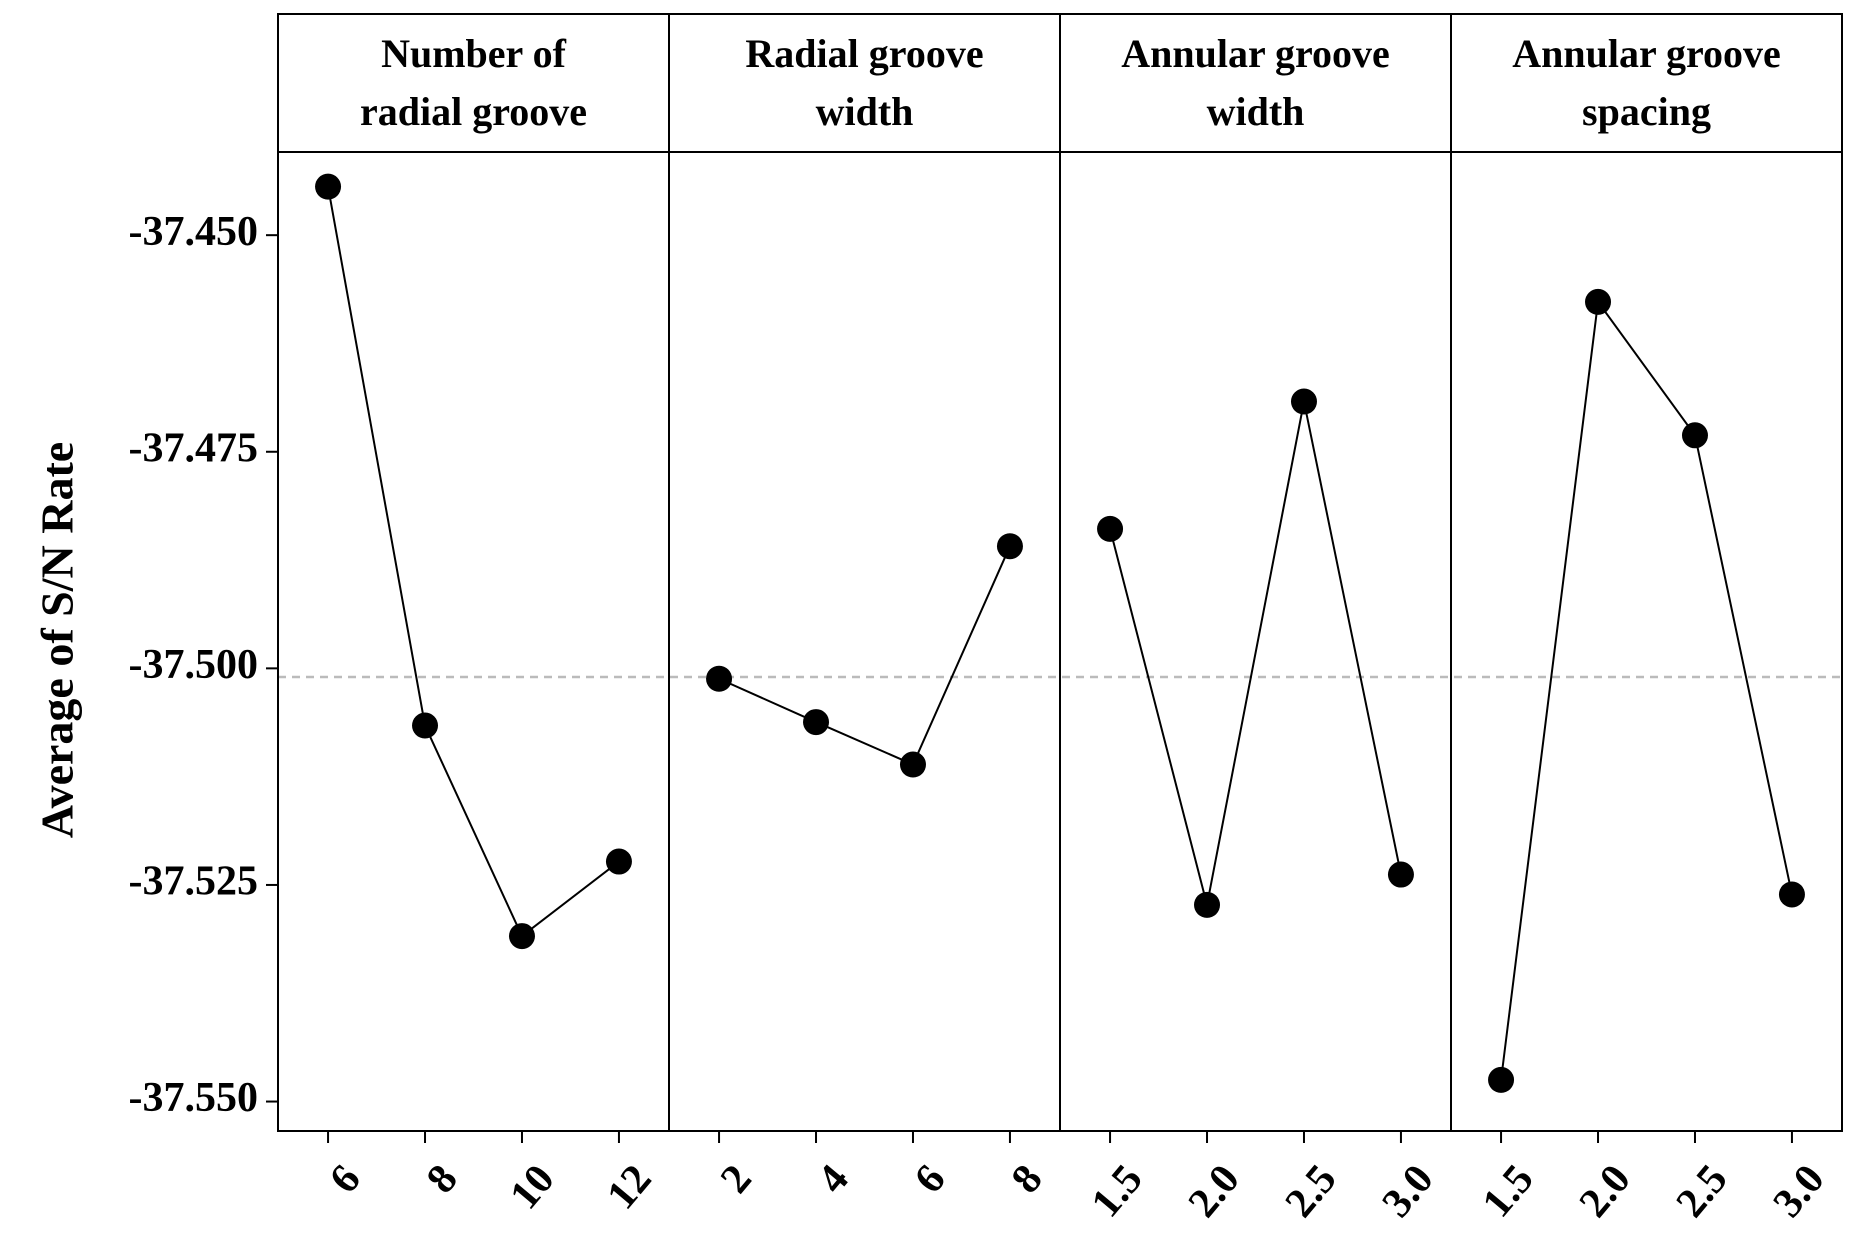 This screenshot has height=1250, width=1856. What do you see at coordinates (473, 53) in the screenshot?
I see `panel-title: Number of` at bounding box center [473, 53].